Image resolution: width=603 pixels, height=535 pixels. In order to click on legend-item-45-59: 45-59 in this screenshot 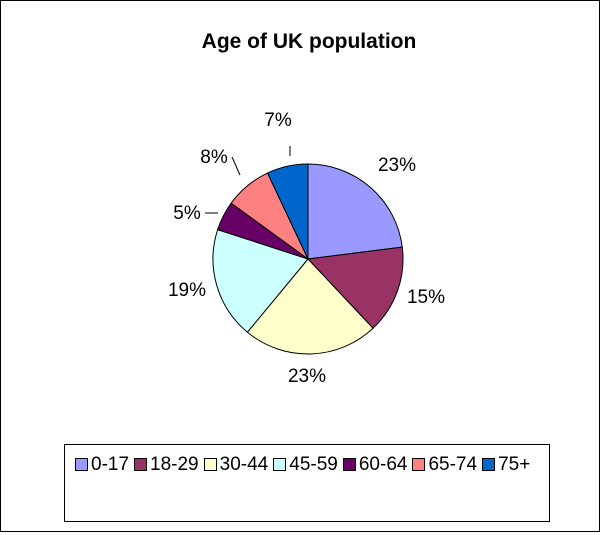, I will do `click(305, 465)`.